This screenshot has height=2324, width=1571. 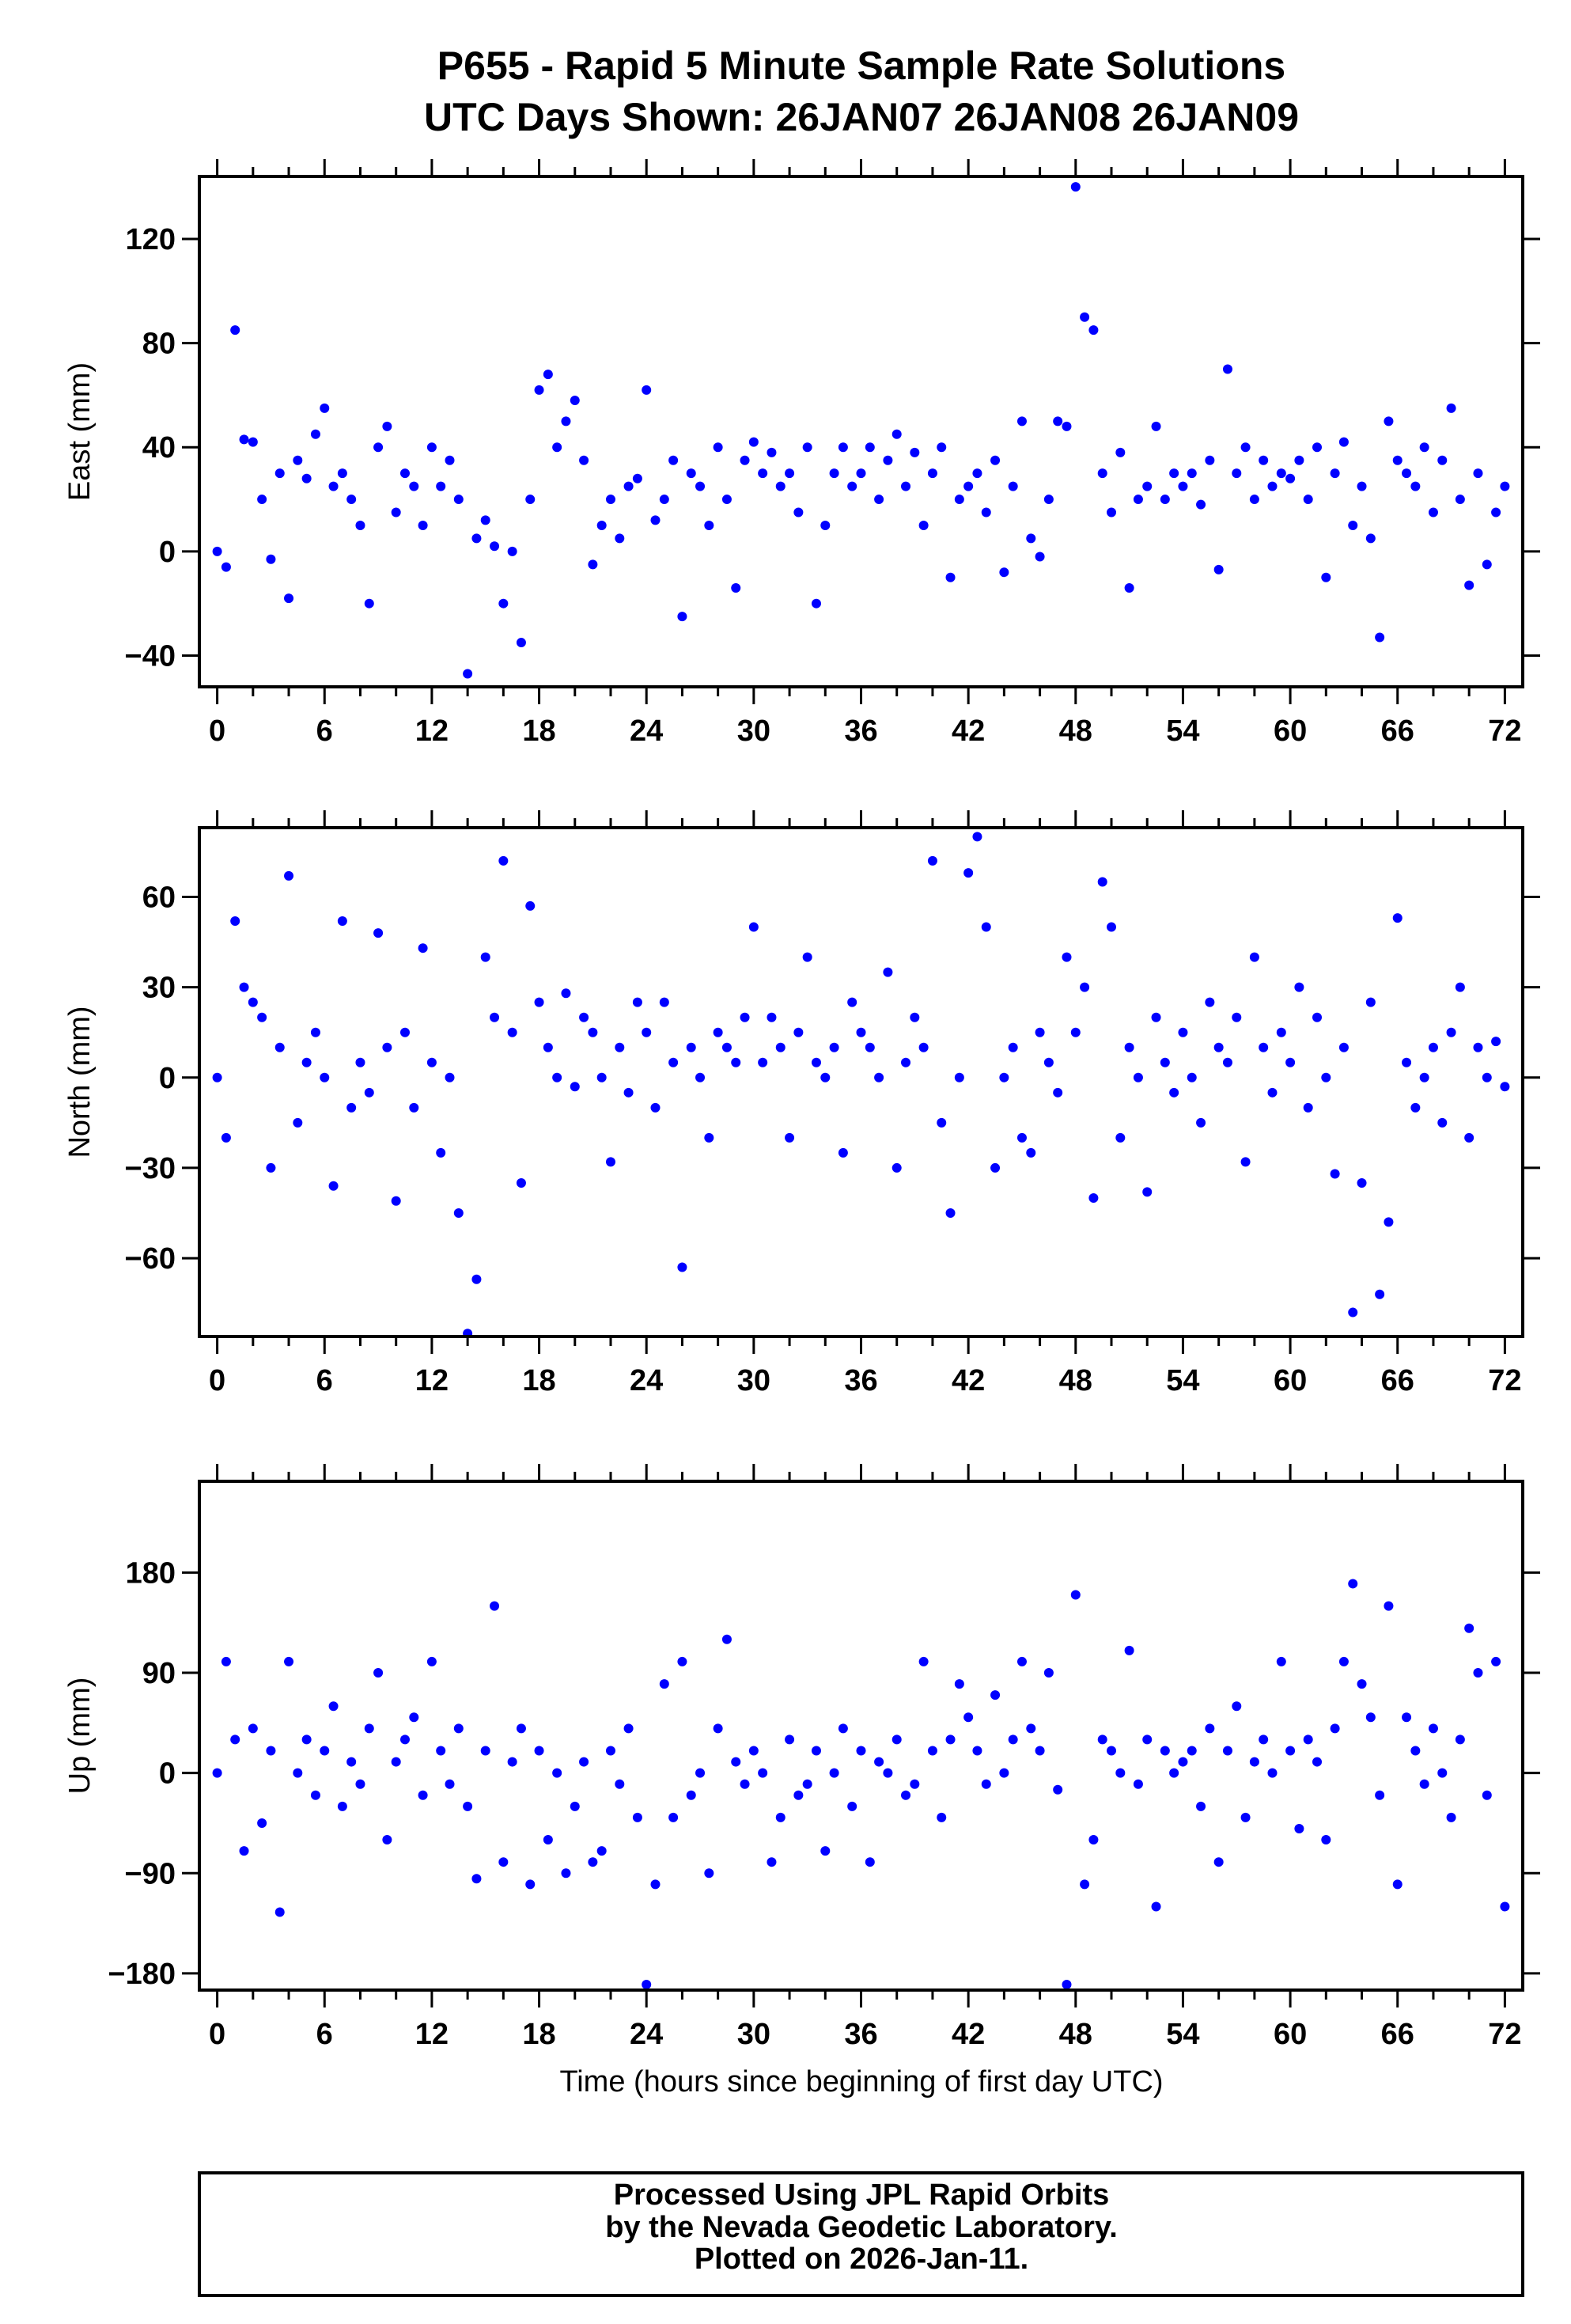 I want to click on y-tick-label: 90, so click(x=159, y=1673).